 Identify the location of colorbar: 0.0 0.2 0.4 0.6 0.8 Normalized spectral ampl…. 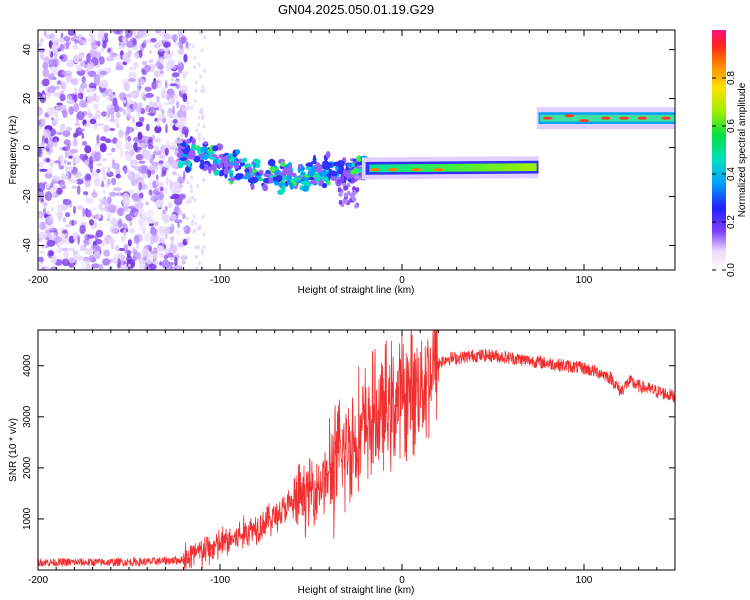
(730, 153).